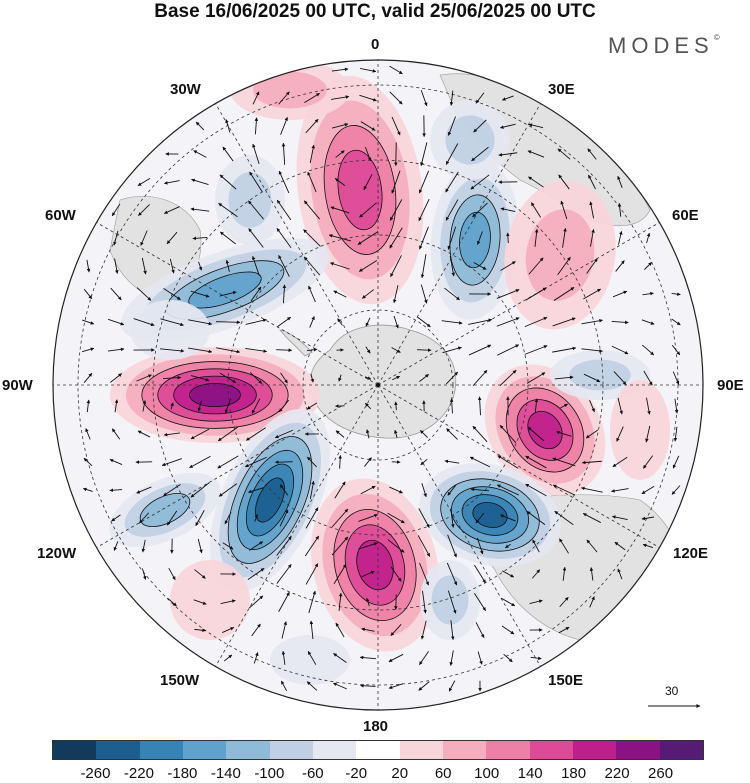 Image resolution: width=750 pixels, height=783 pixels. Describe the element at coordinates (661, 773) in the screenshot. I see `colorbar-label: 260` at that location.